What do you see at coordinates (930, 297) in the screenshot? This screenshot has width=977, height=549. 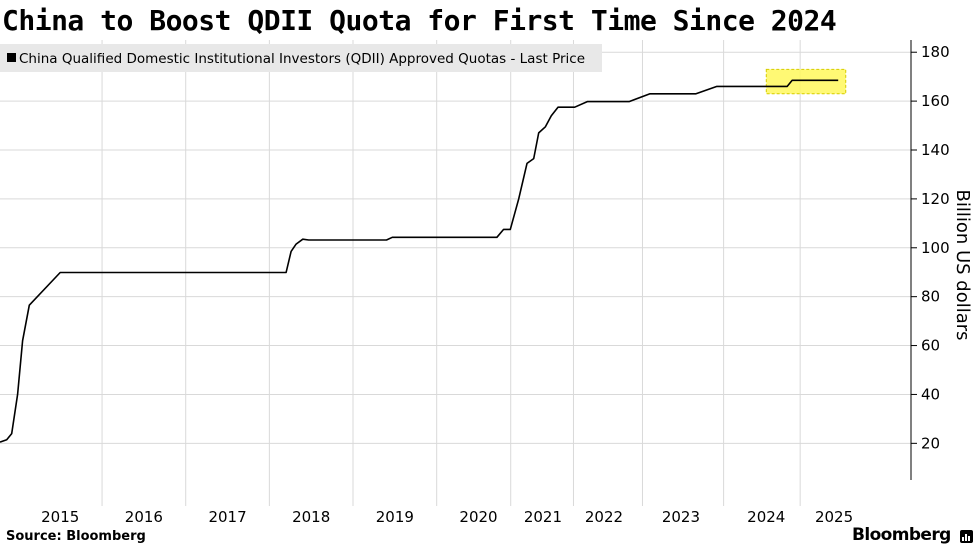 I see `y-tick-label: 80` at bounding box center [930, 297].